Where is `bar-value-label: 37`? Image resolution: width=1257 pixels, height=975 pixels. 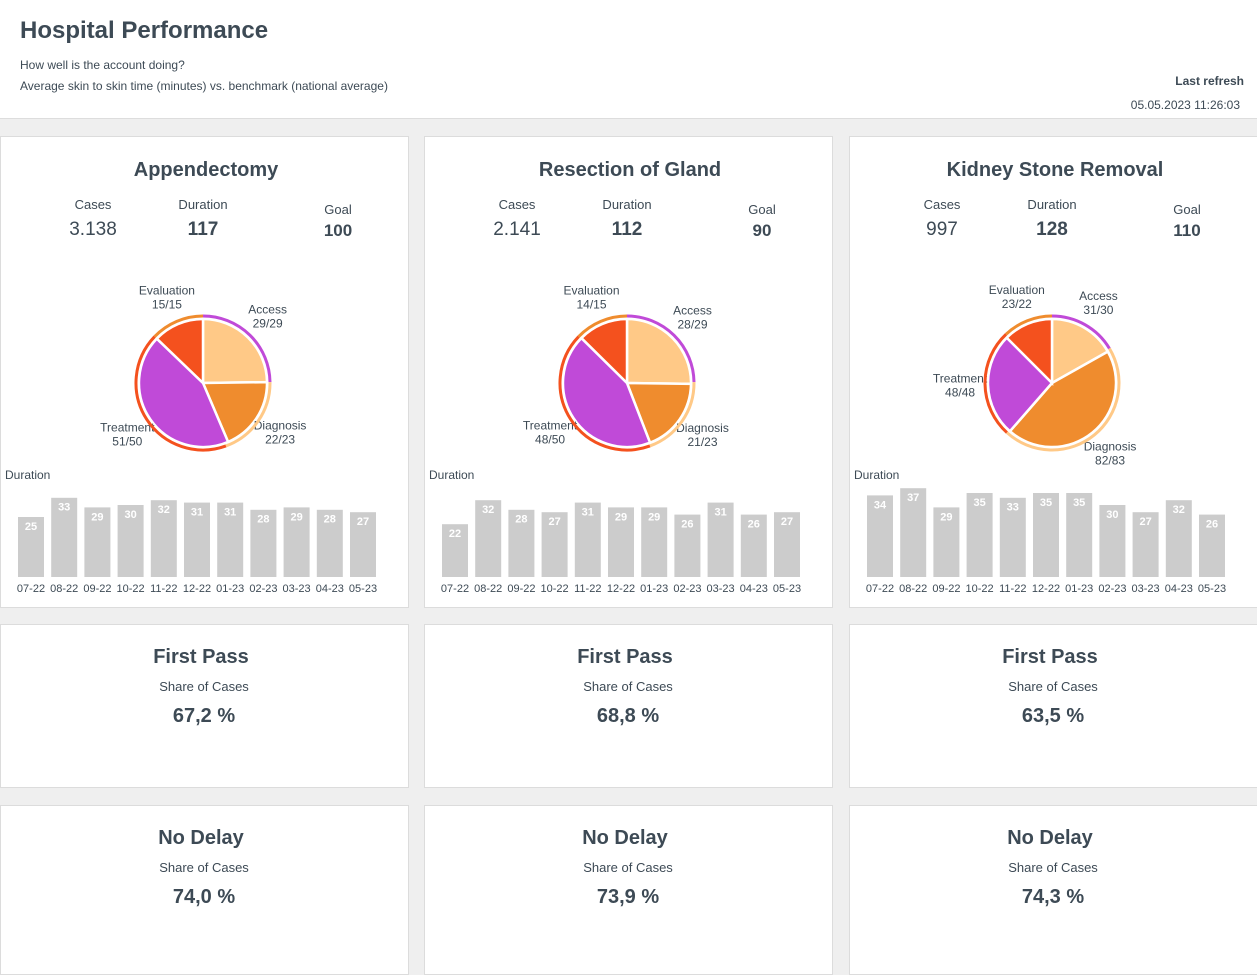
bar-value-label: 37 is located at coordinates (913, 498).